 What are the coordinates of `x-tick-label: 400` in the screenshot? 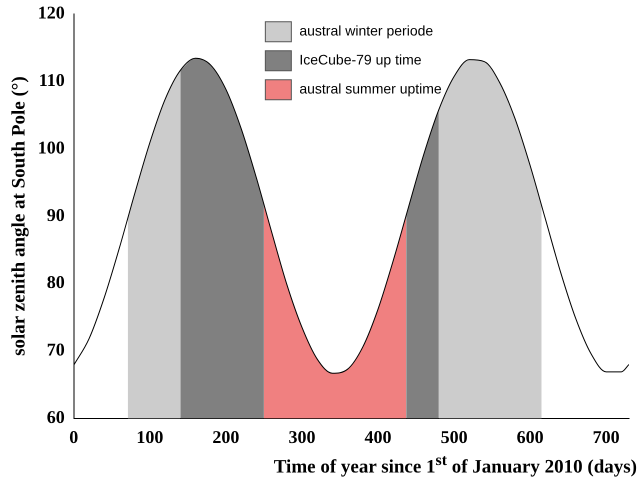 It's located at (378, 436).